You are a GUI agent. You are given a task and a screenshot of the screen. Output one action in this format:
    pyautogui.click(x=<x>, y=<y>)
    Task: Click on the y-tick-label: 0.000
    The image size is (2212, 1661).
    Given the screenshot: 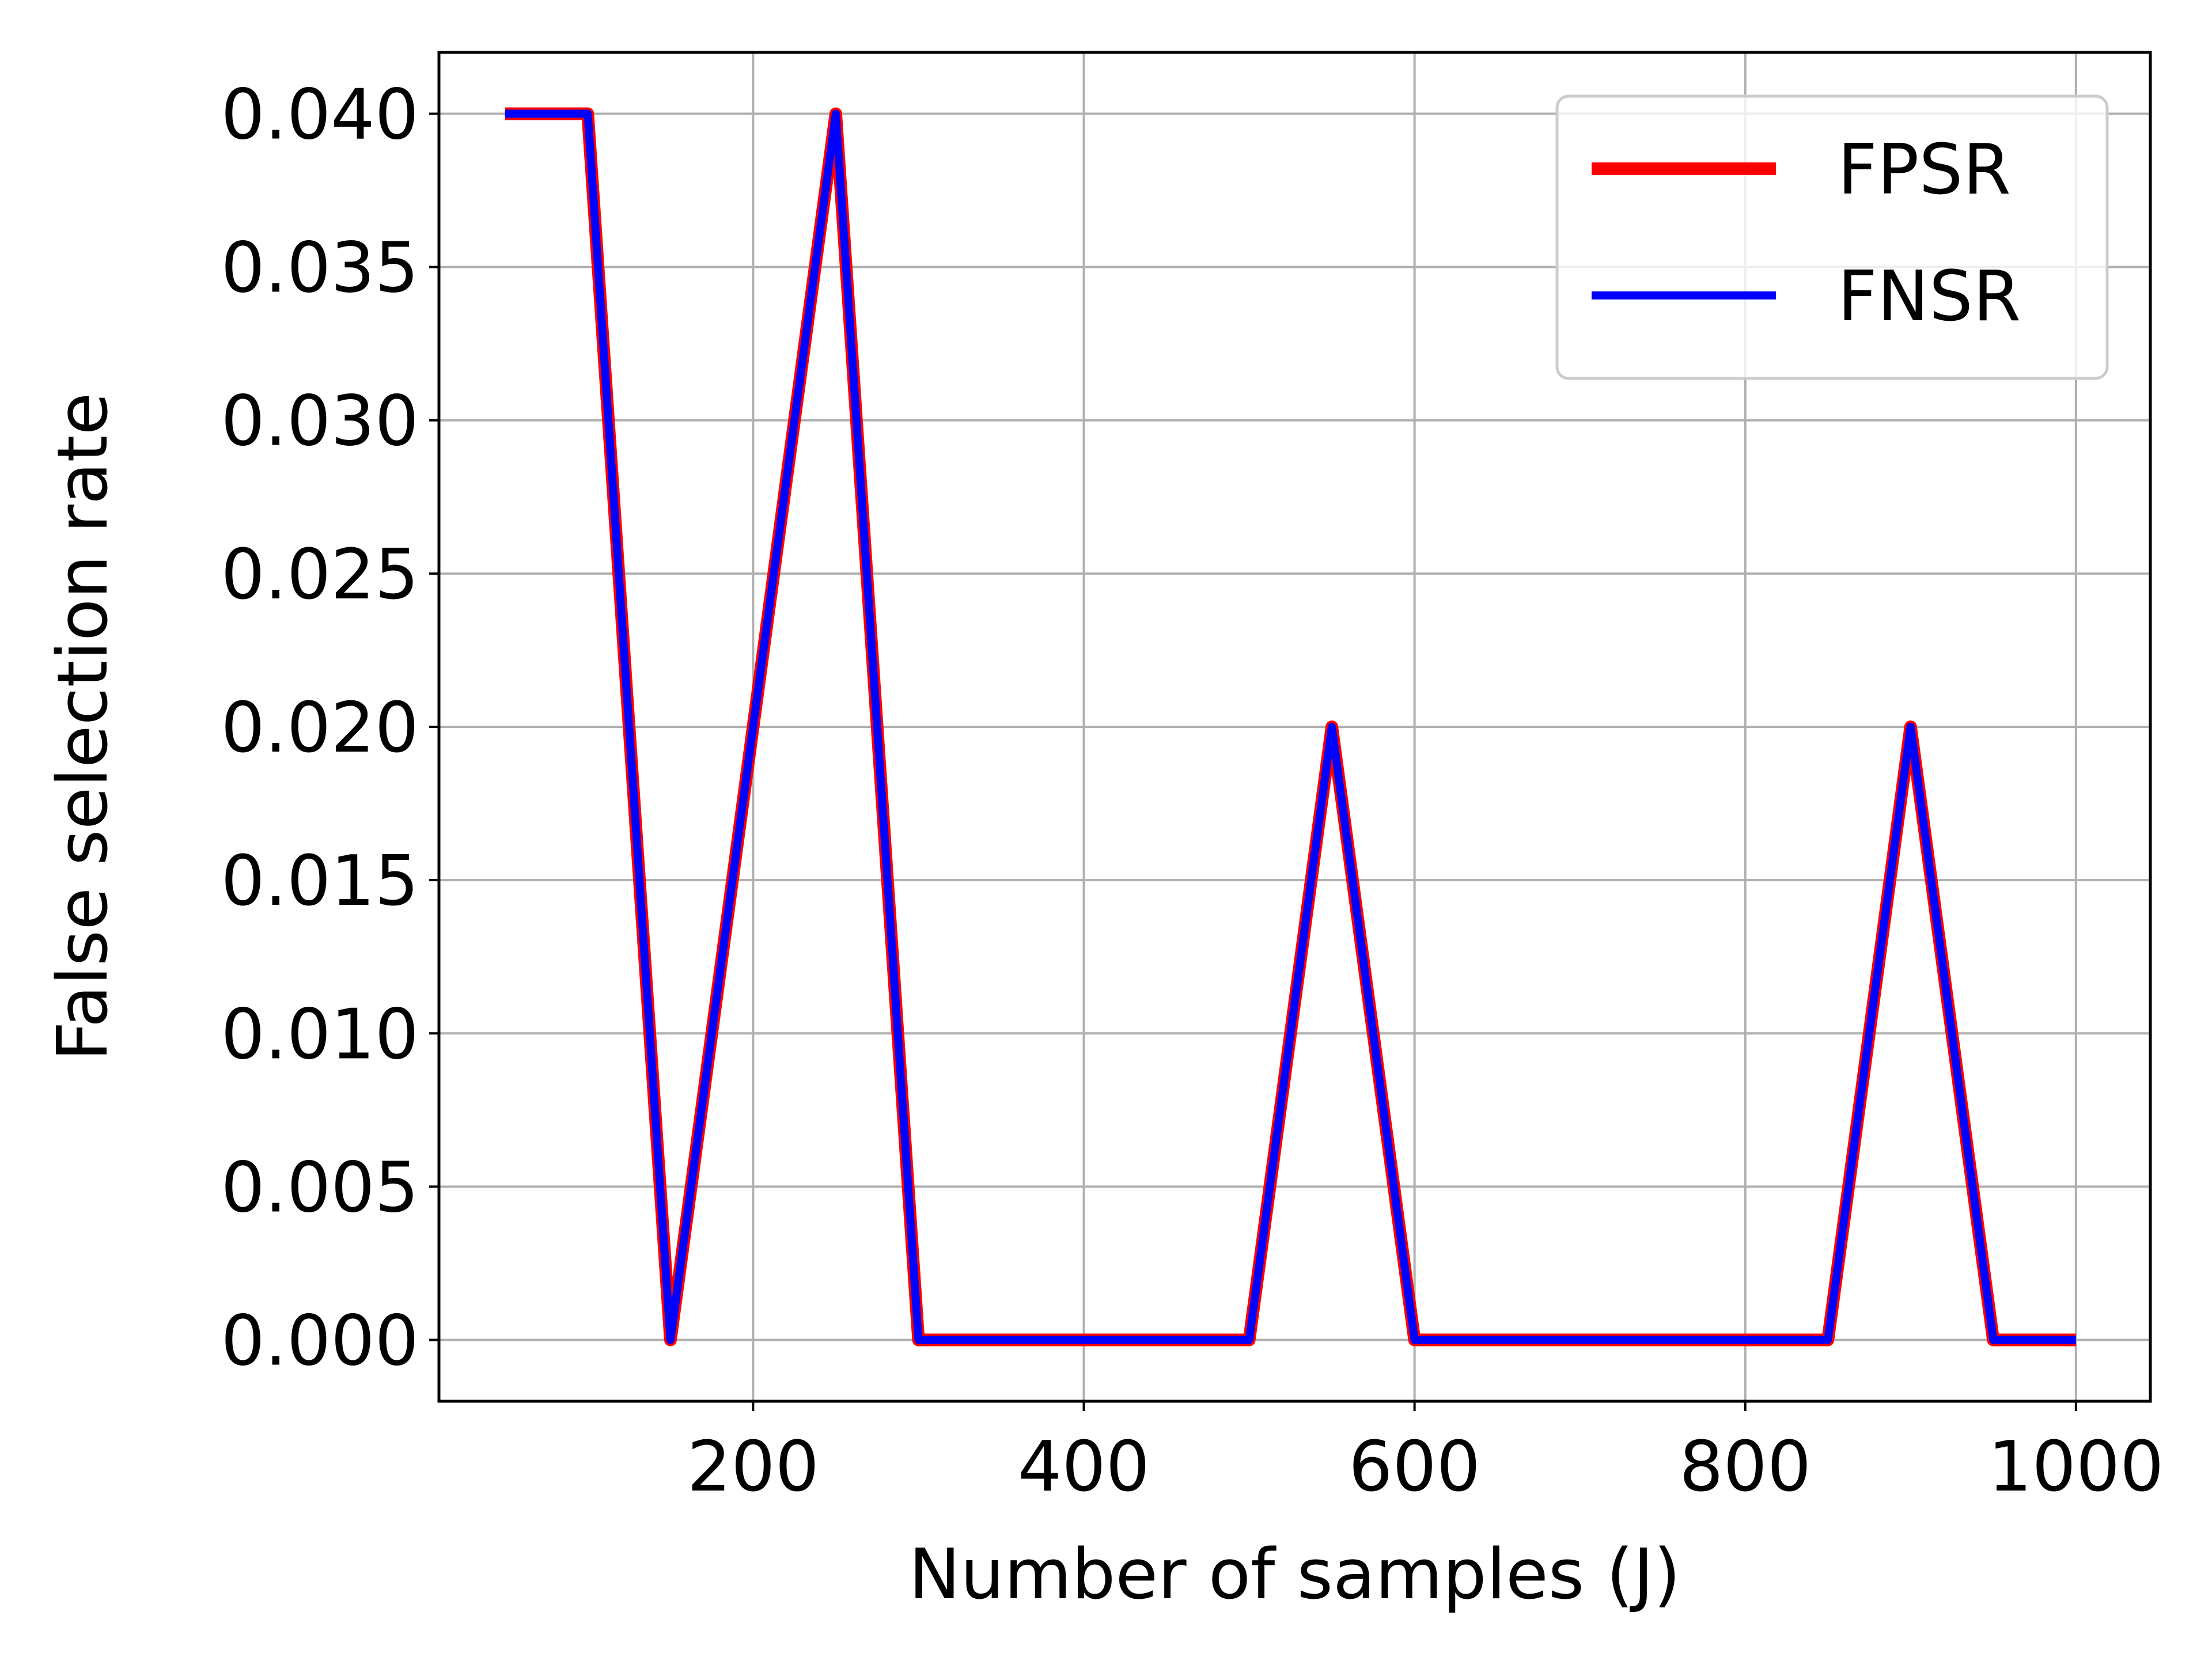 What is the action you would take?
    pyautogui.click(x=320, y=1342)
    